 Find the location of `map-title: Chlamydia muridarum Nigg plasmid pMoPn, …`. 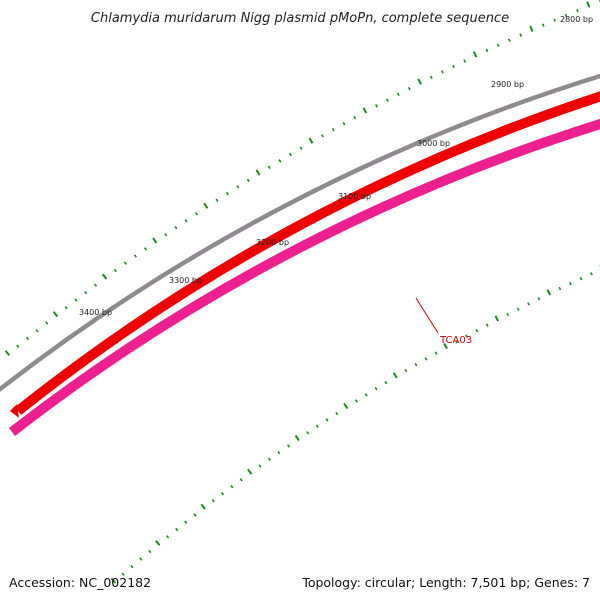

map-title: Chlamydia muridarum Nigg plasmid pMoPn, … is located at coordinates (300, 18).